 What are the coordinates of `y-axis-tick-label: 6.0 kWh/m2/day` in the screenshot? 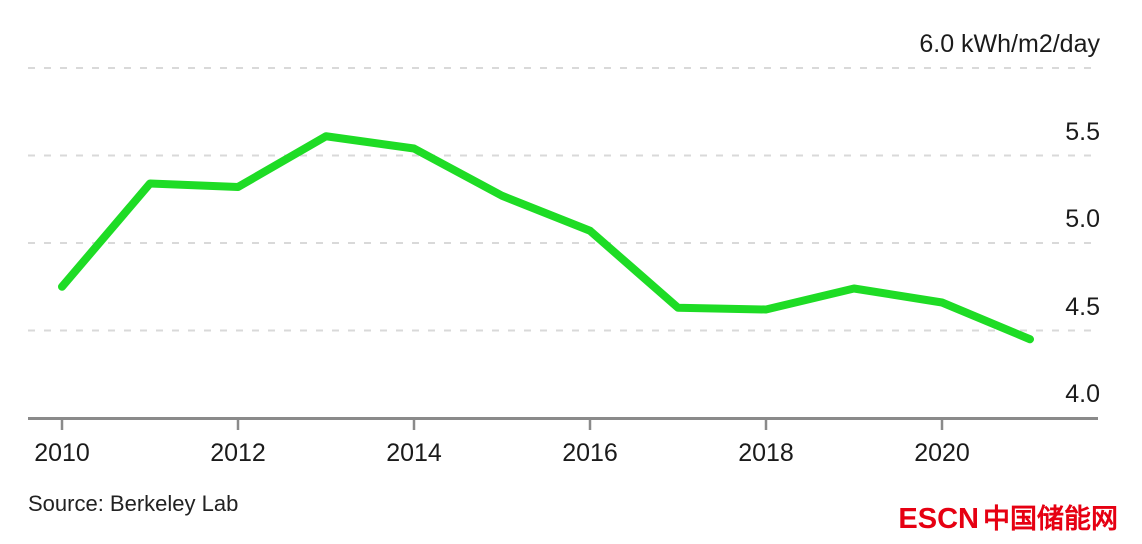 It's located at (1009, 44).